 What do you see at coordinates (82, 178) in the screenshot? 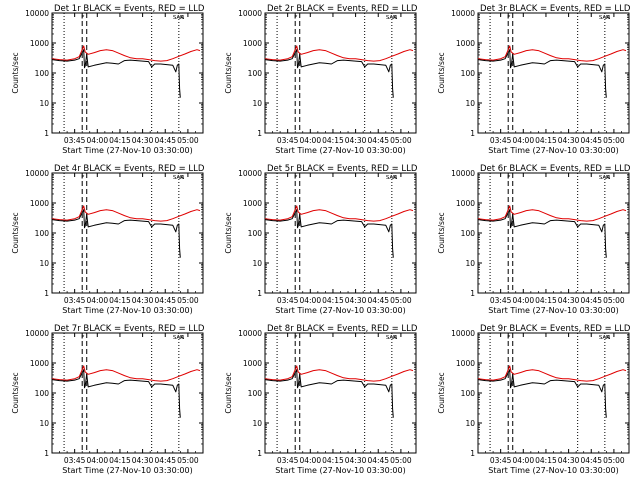
I see `marker-label-flag: F` at bounding box center [82, 178].